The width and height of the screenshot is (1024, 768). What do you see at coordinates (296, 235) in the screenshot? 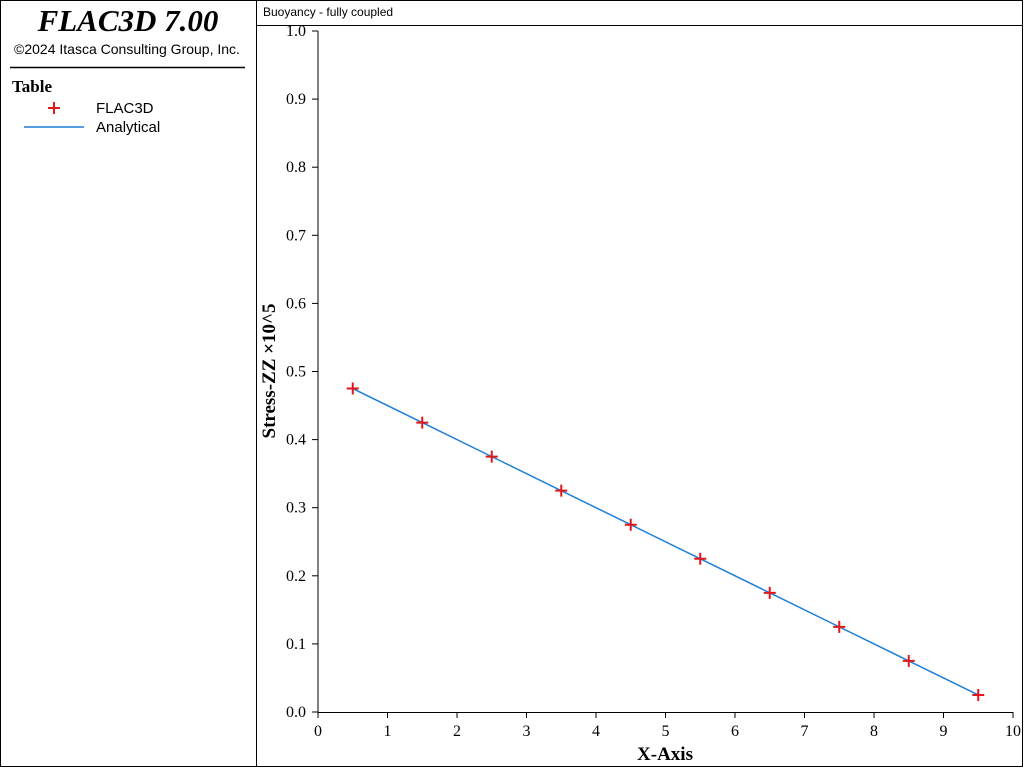
I see `y-tick-label: 0.7` at bounding box center [296, 235].